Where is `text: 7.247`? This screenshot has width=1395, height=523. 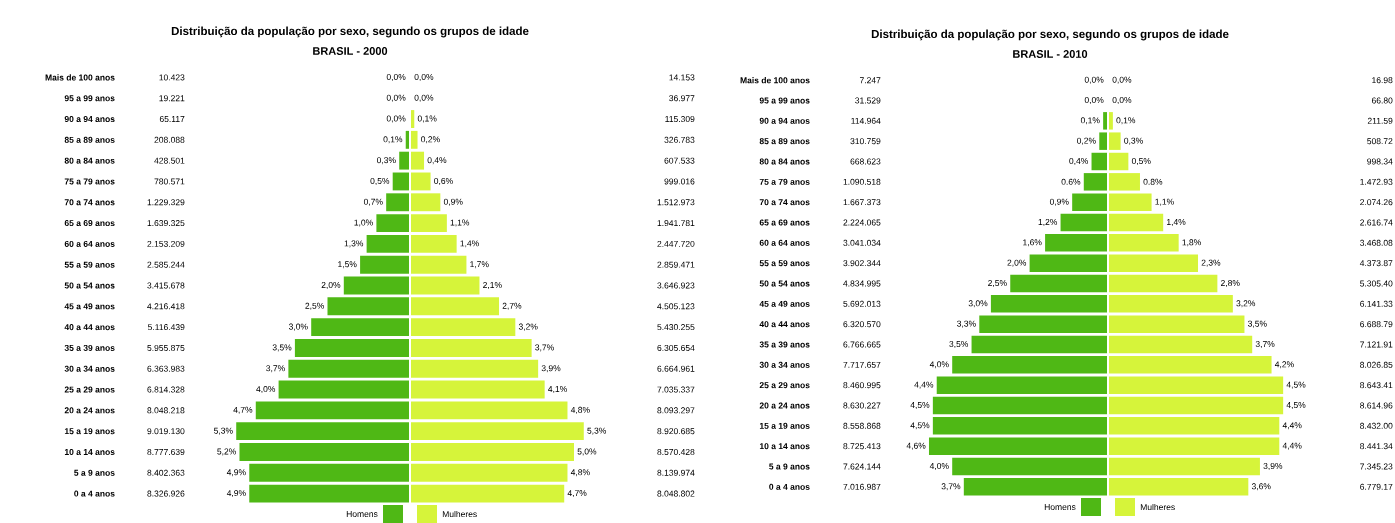 text: 7.247 is located at coordinates (870, 80).